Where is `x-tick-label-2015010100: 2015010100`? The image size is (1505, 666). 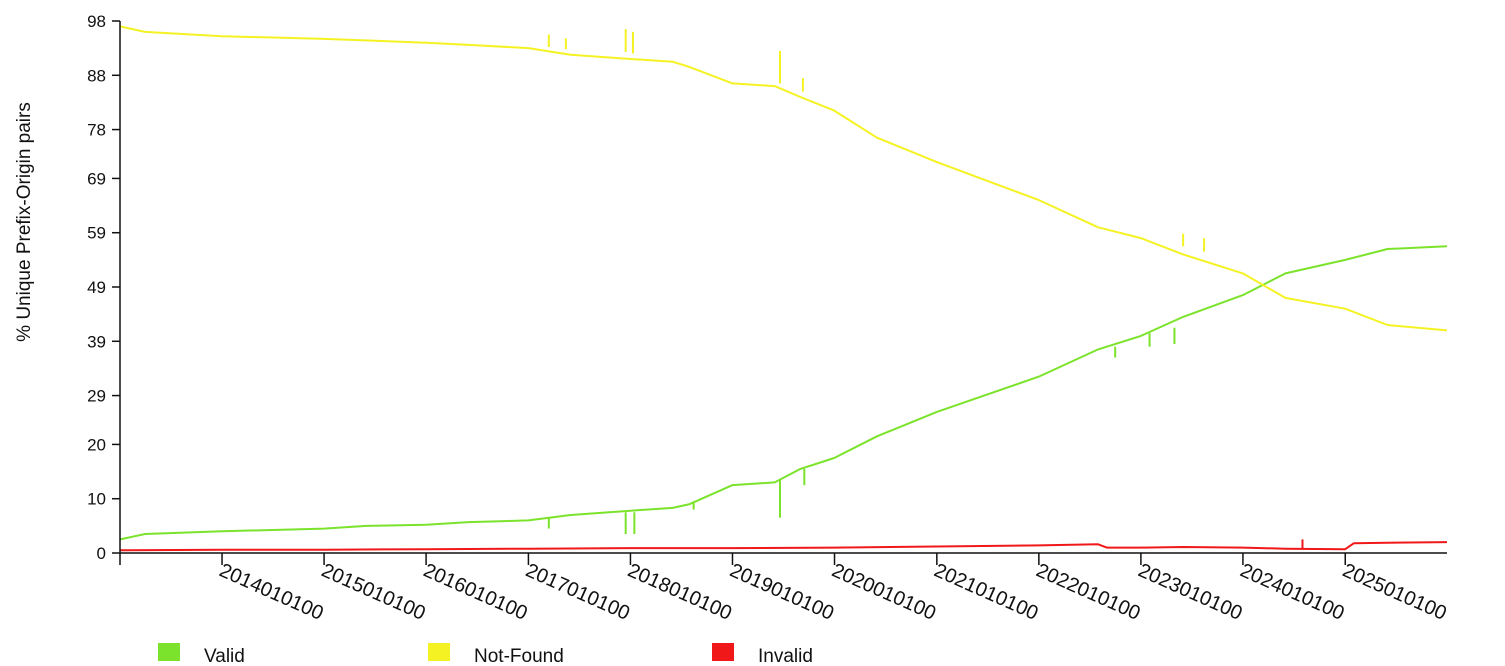 x-tick-label-2015010100: 2015010100 is located at coordinates (373, 591).